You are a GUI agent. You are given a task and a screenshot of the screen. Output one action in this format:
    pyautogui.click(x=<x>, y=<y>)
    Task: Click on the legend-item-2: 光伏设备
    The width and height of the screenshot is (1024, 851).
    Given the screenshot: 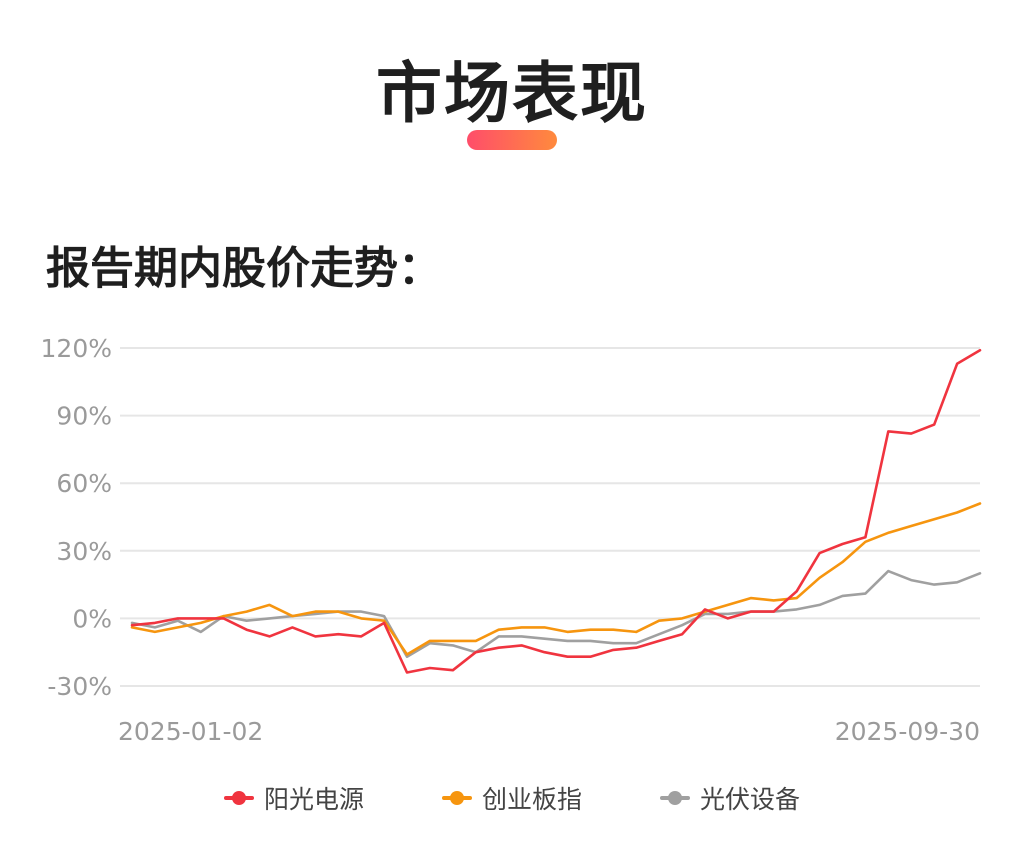 What is the action you would take?
    pyautogui.click(x=730, y=798)
    